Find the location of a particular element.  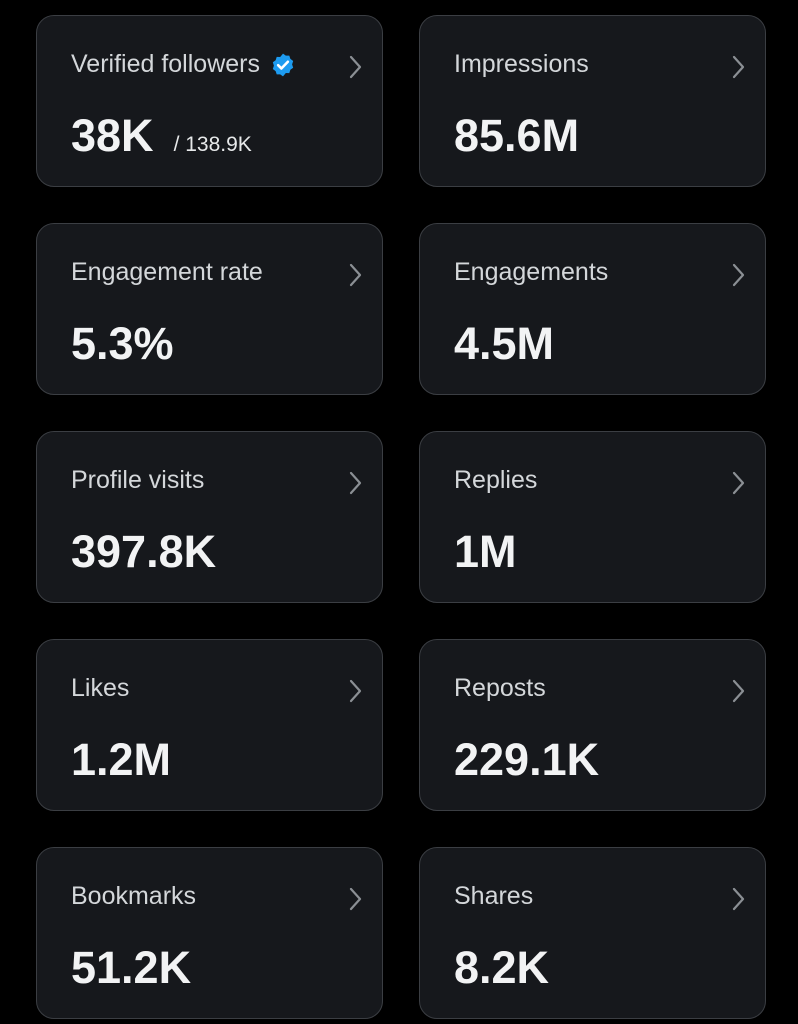

stat-value-text: 4.5M is located at coordinates (504, 343).